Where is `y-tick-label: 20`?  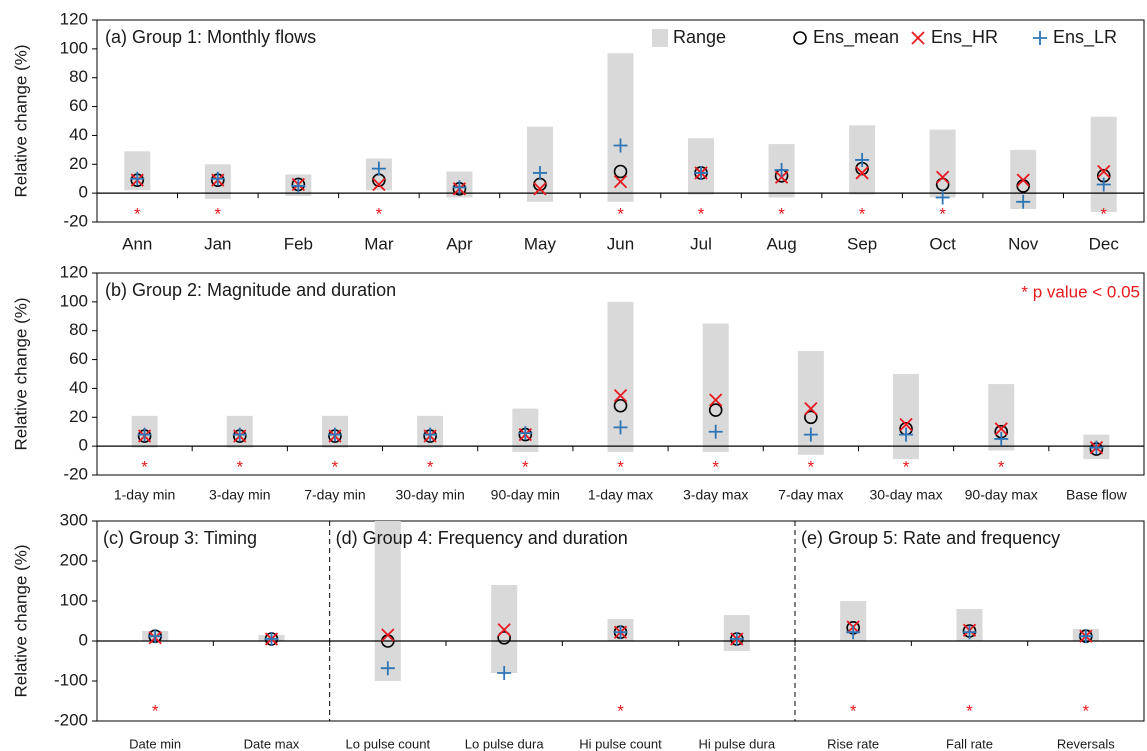
y-tick-label: 20 is located at coordinates (78, 163).